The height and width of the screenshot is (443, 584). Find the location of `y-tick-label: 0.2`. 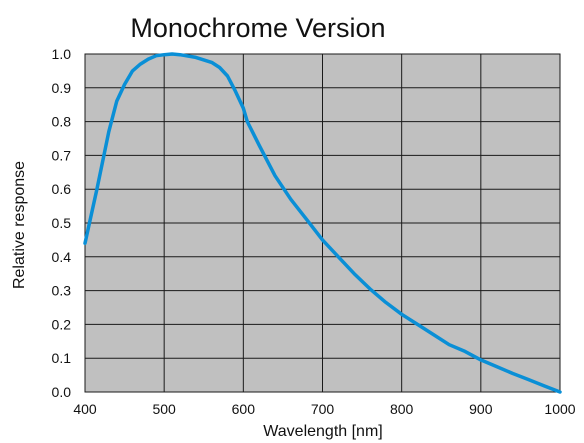

y-tick-label: 0.2 is located at coordinates (62, 324).